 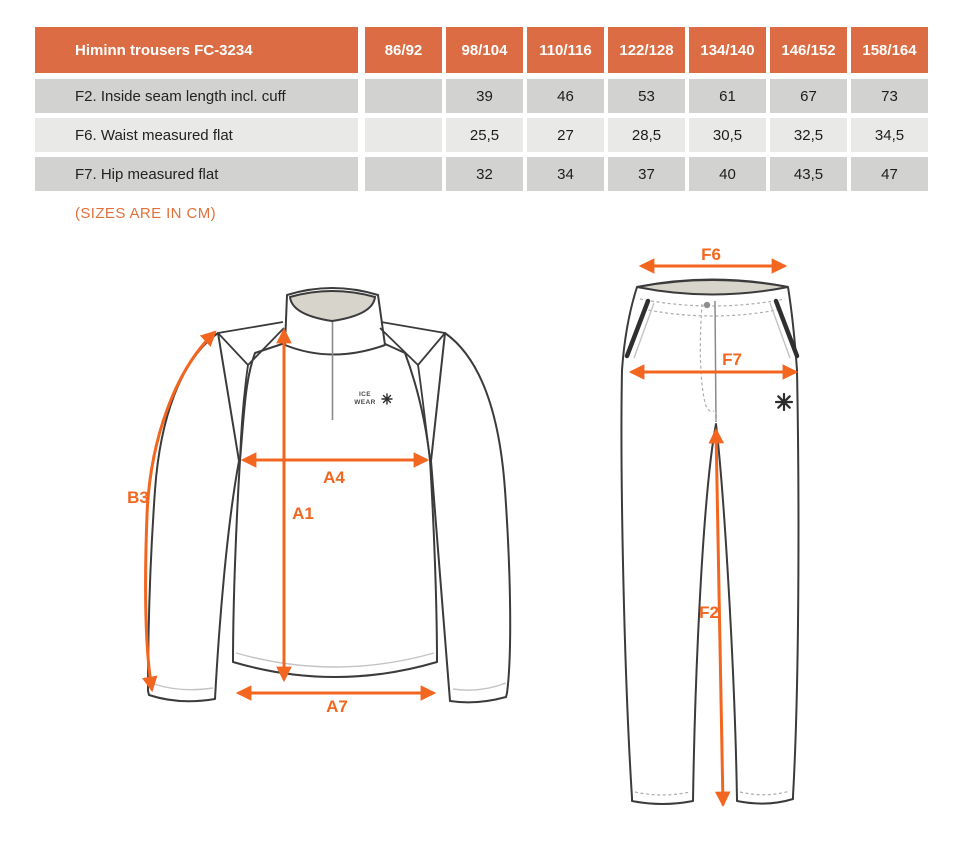 I want to click on measure-label-f2: F2, so click(x=709, y=612).